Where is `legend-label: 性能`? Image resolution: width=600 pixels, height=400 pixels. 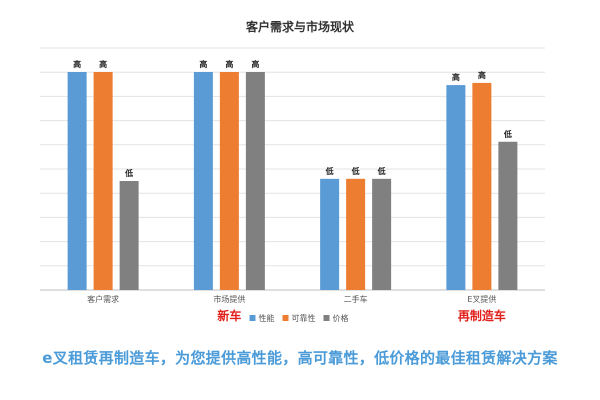
legend-label: 性能 is located at coordinates (267, 318).